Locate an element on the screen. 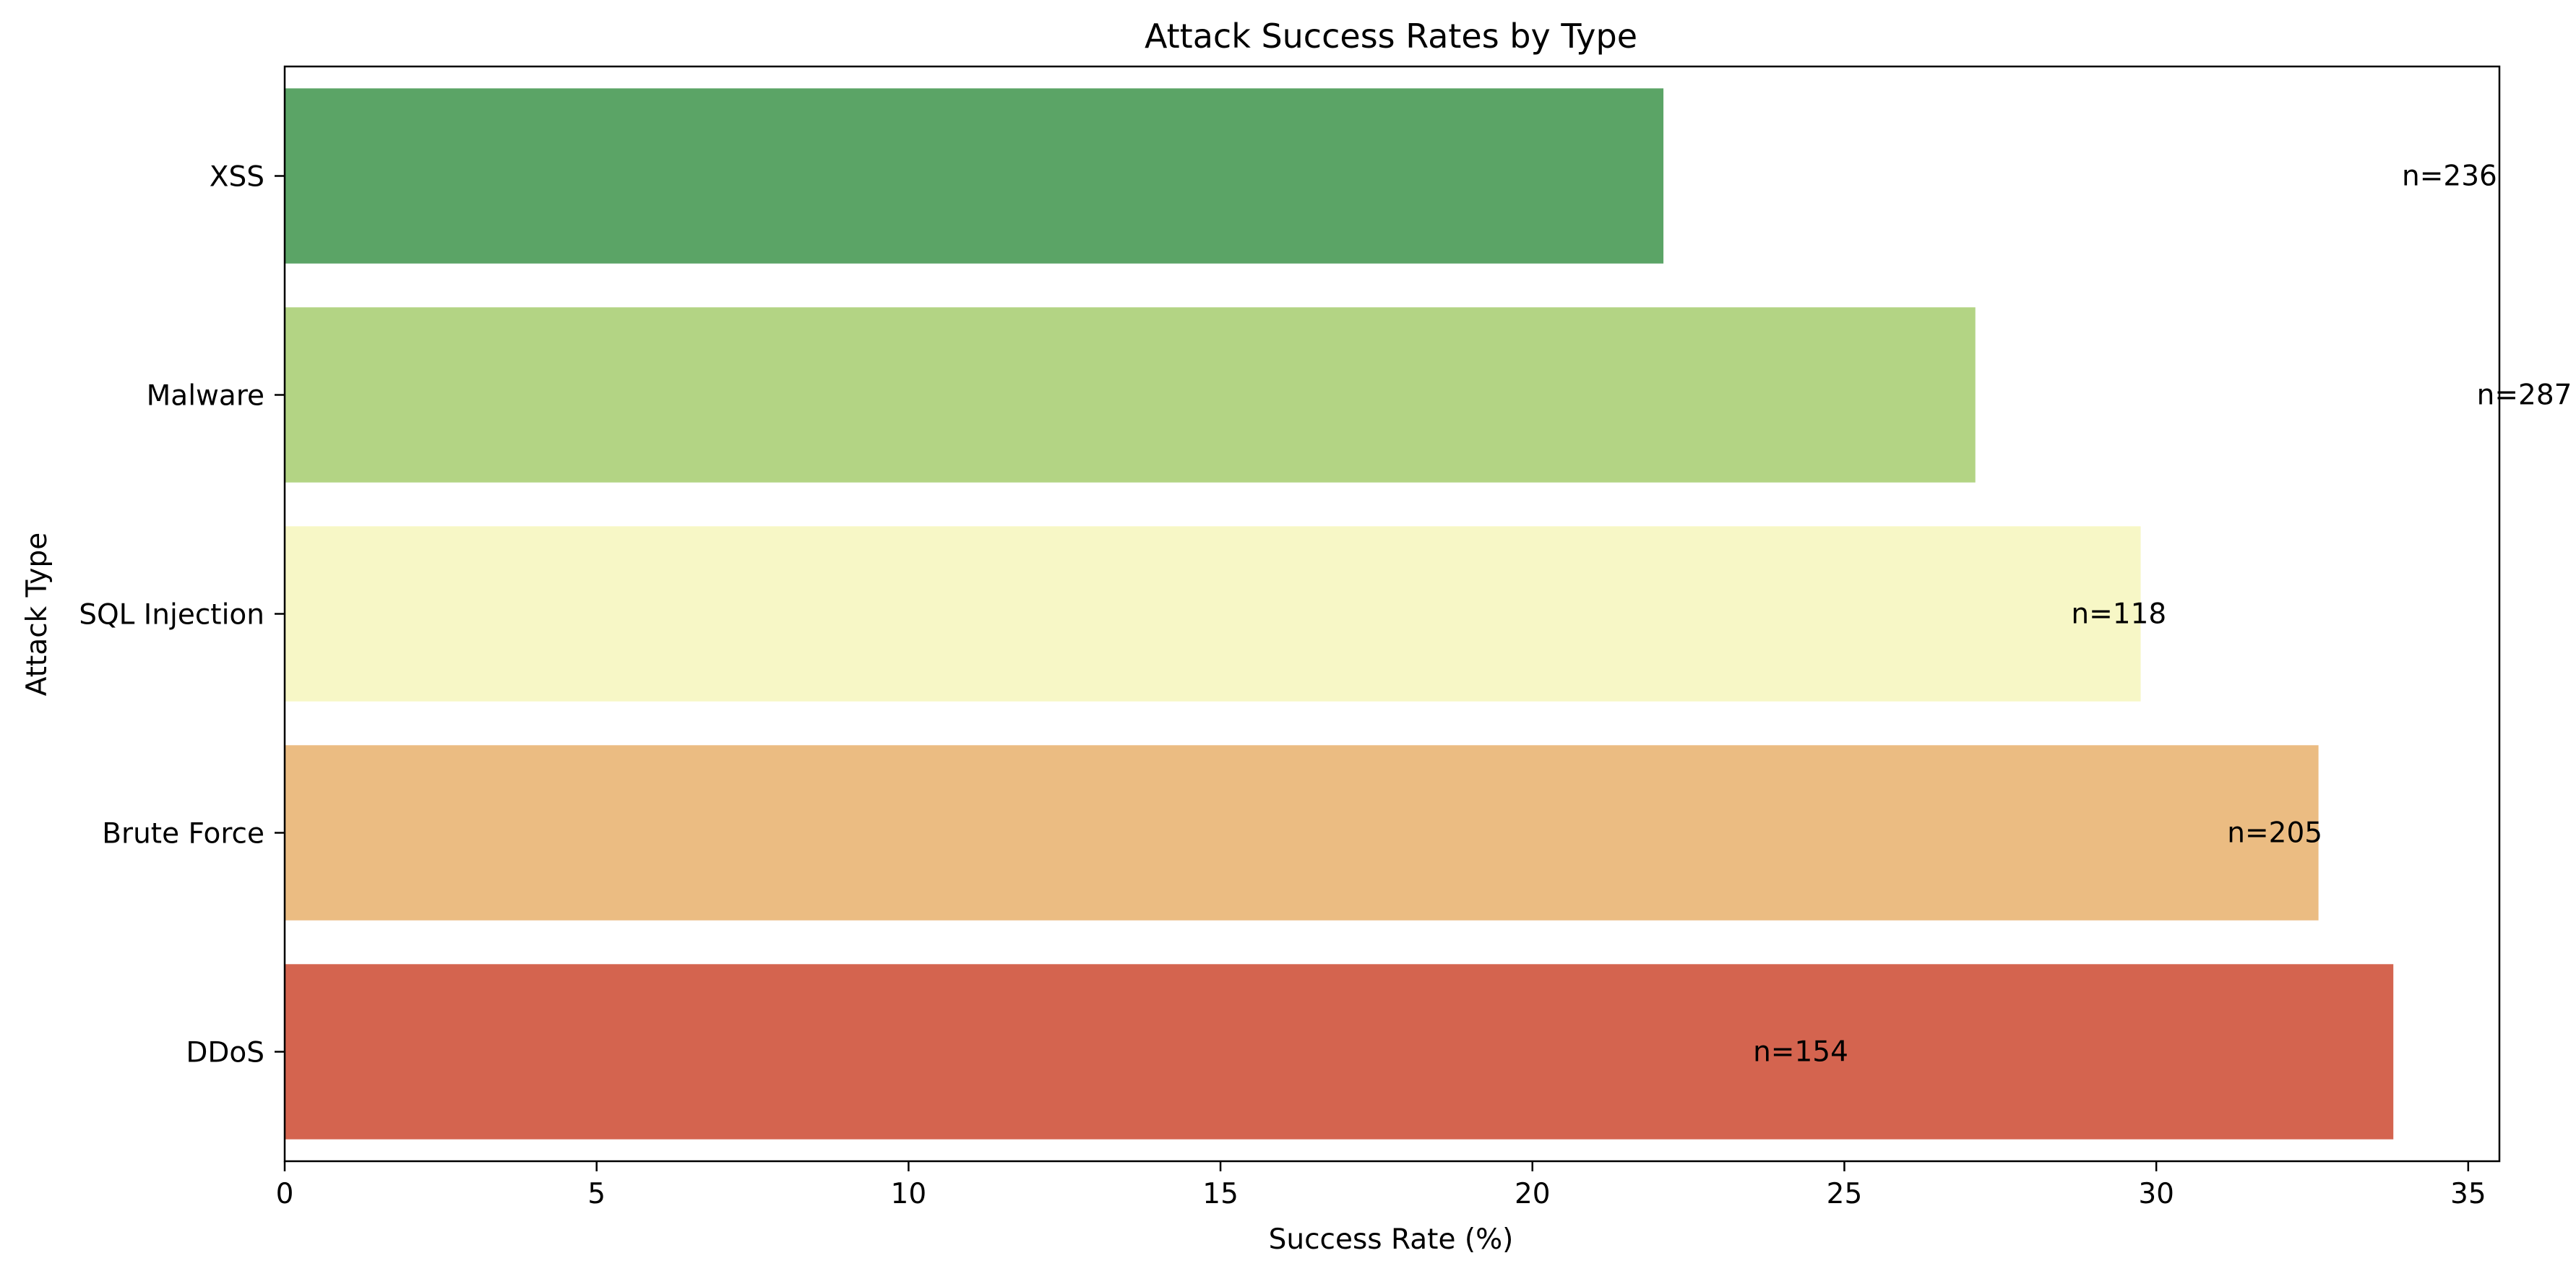  y-axis-label: Attack Type is located at coordinates (37, 614).